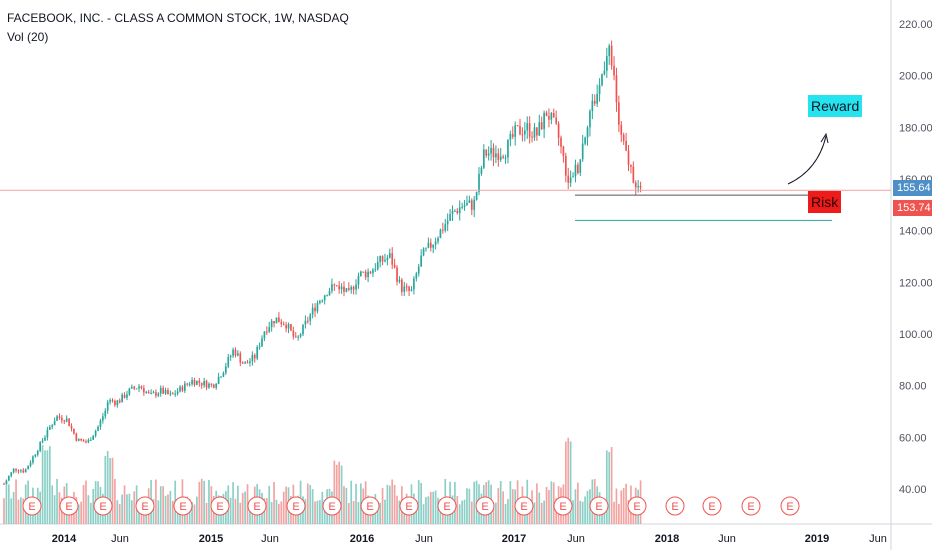 The width and height of the screenshot is (932, 555). I want to click on volume-indicator-label: Vol (20), so click(28, 37).